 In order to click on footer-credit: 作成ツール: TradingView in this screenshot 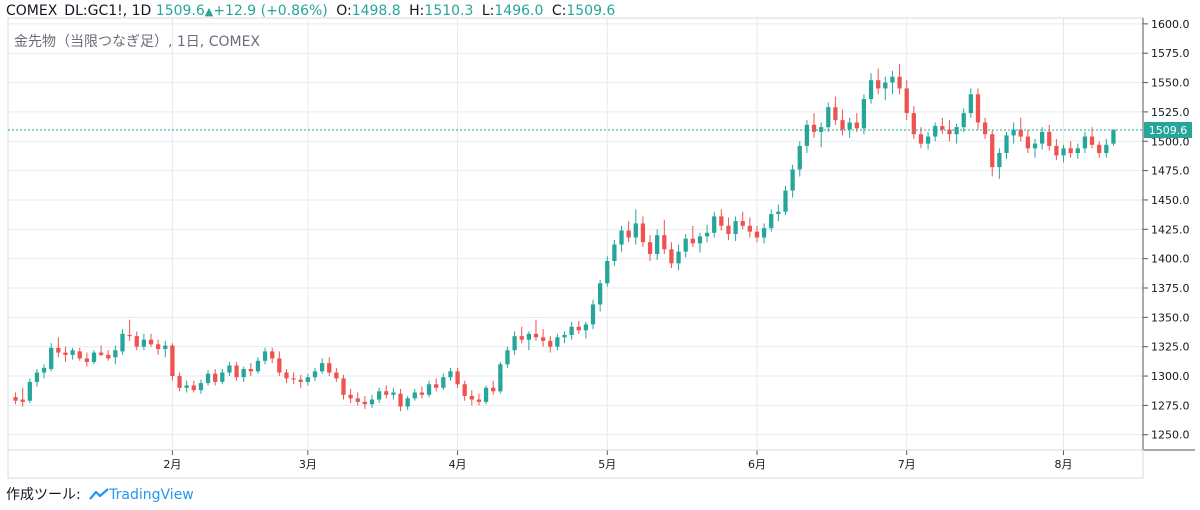, I will do `click(100, 494)`.